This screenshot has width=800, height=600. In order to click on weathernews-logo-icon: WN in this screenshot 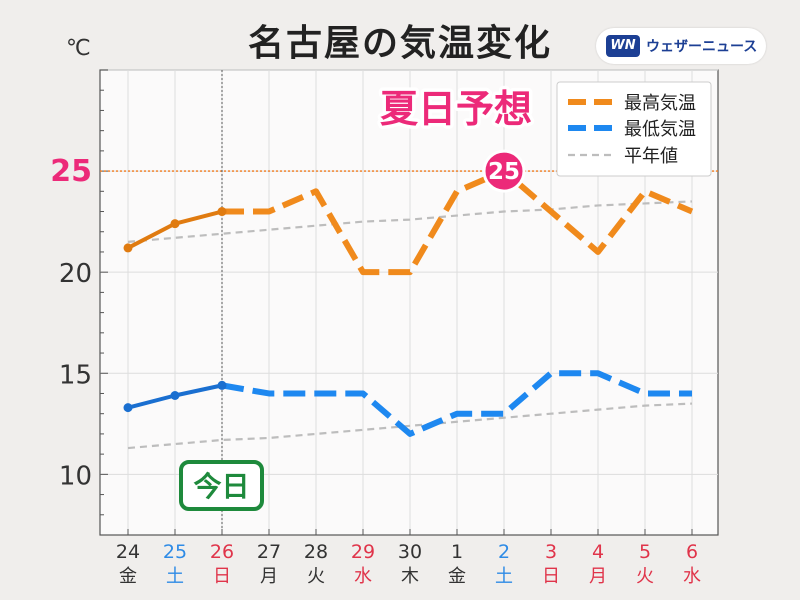, I will do `click(623, 46)`.